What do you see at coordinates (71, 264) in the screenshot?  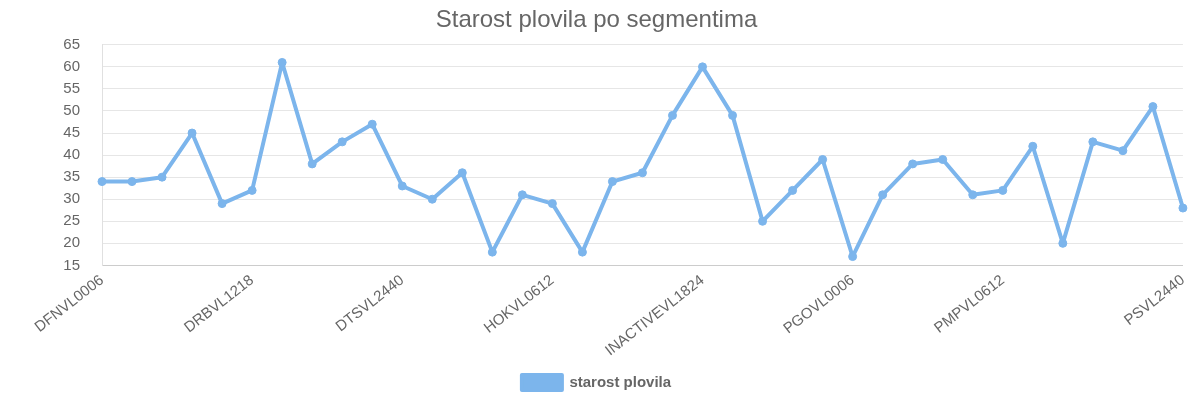 I see `y-tick-label: 15` at bounding box center [71, 264].